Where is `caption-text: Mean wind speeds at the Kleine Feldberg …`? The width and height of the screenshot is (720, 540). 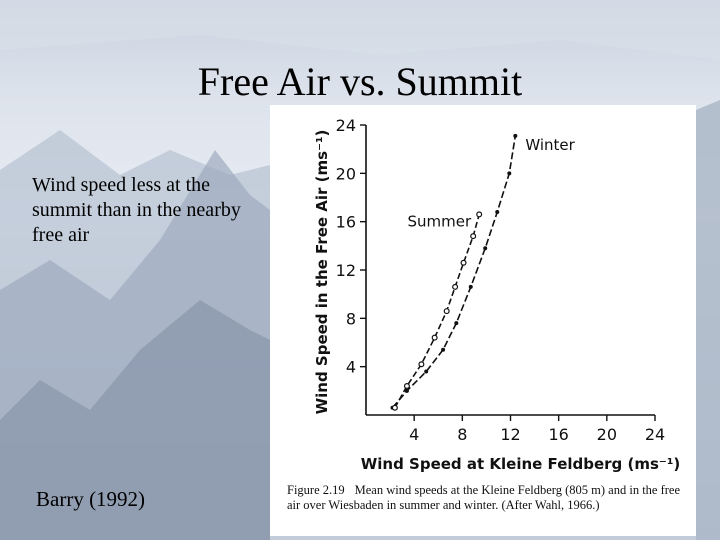 caption-text: Mean wind speeds at the Kleine Feldberg … is located at coordinates (484, 497).